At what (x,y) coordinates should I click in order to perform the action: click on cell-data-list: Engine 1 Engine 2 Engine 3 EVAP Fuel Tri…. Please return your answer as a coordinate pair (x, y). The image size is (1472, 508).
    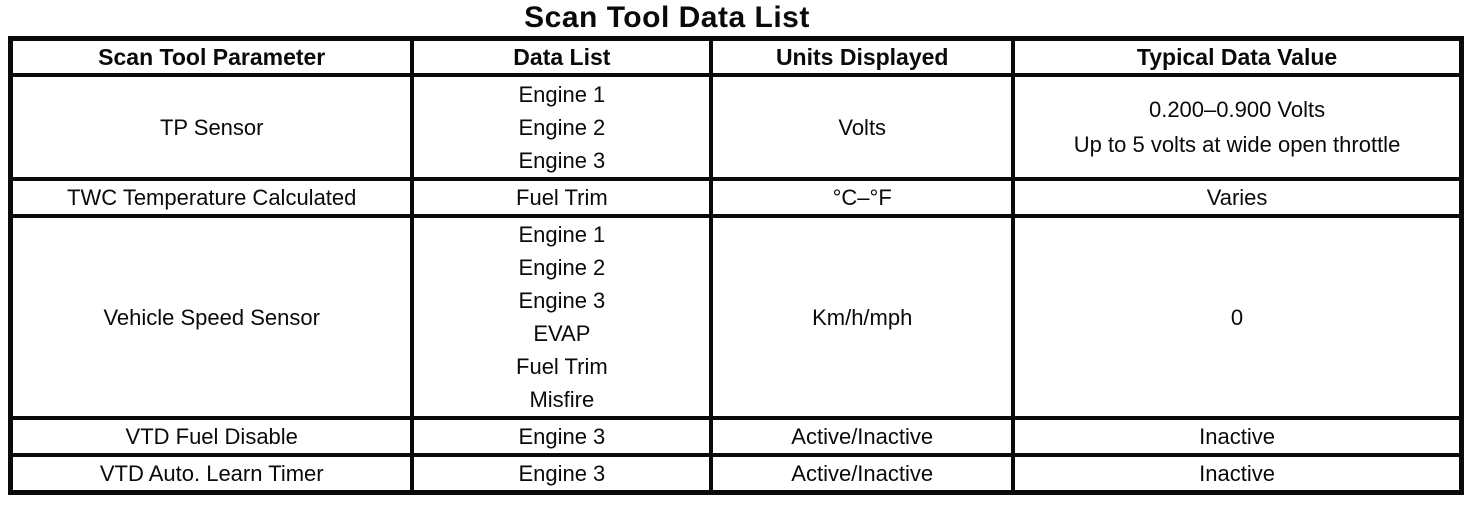
    Looking at the image, I should click on (562, 317).